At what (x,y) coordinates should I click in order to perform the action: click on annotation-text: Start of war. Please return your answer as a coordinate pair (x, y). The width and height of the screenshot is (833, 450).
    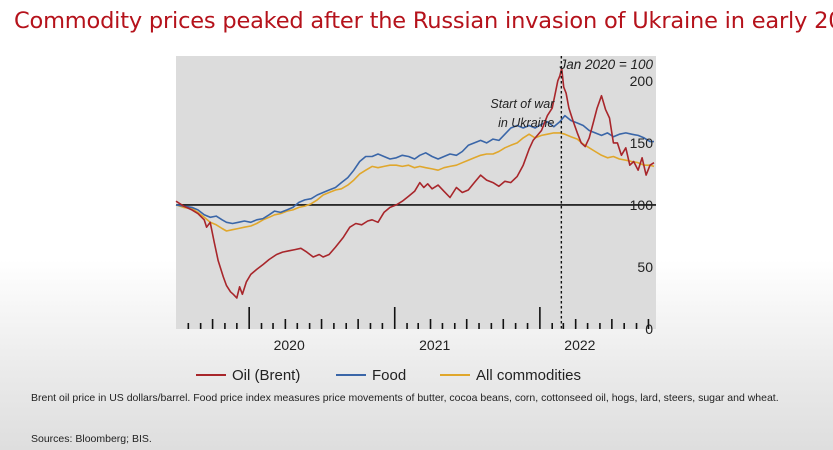
    Looking at the image, I should click on (522, 104).